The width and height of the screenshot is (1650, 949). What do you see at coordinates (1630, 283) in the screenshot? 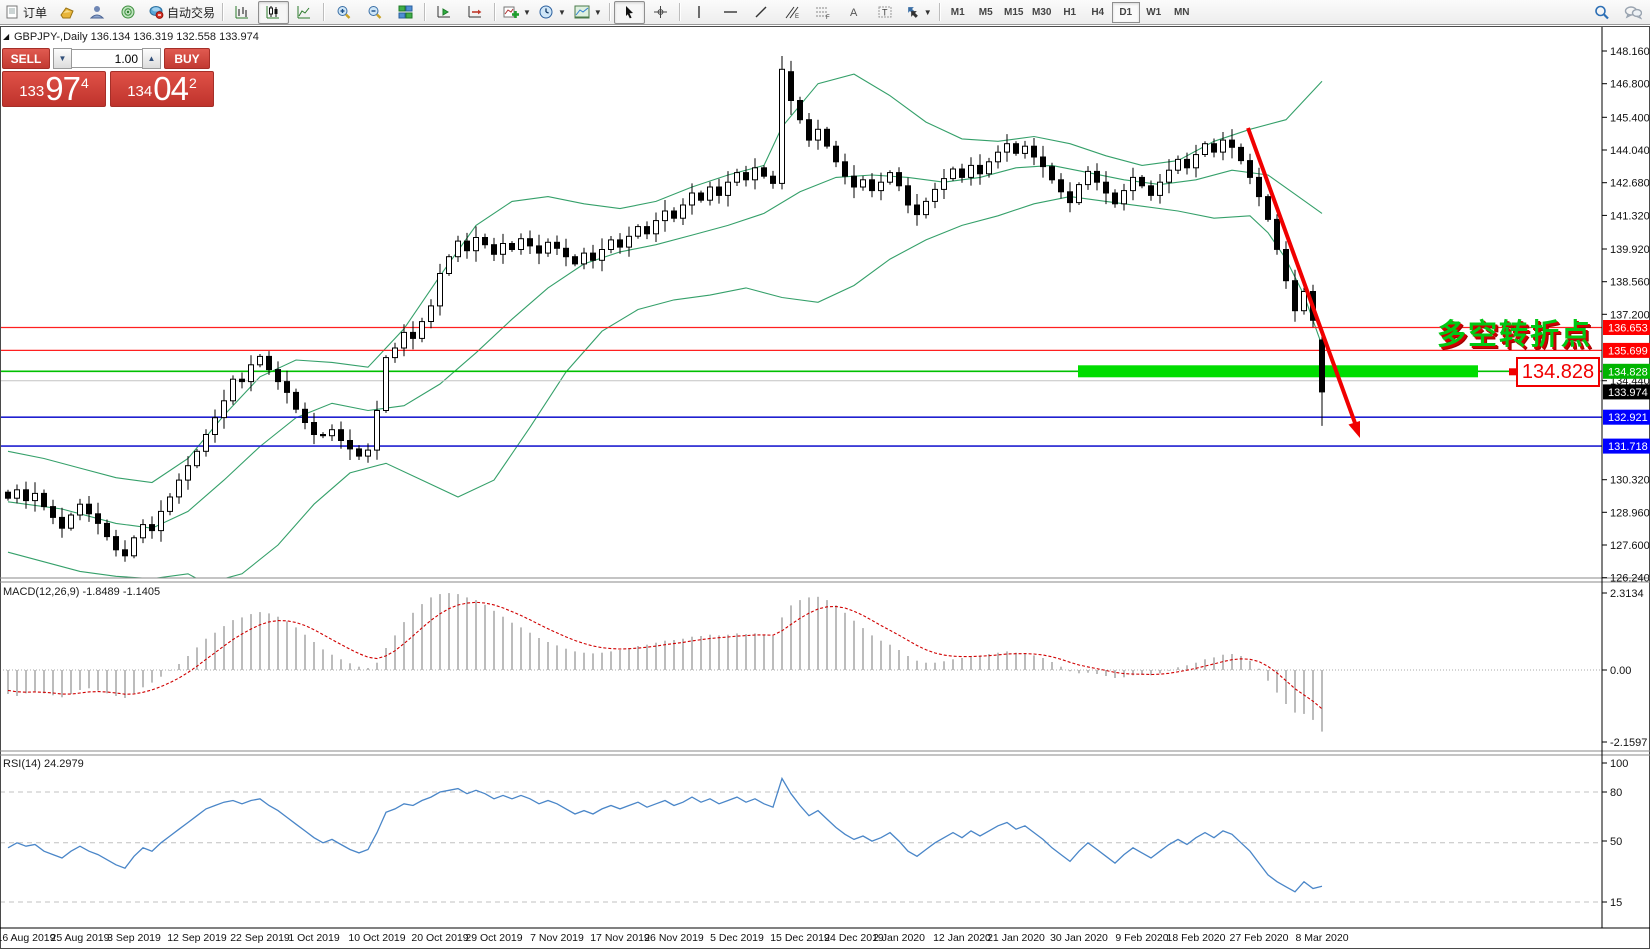
I see `price-tick-label: 138.560` at bounding box center [1630, 283].